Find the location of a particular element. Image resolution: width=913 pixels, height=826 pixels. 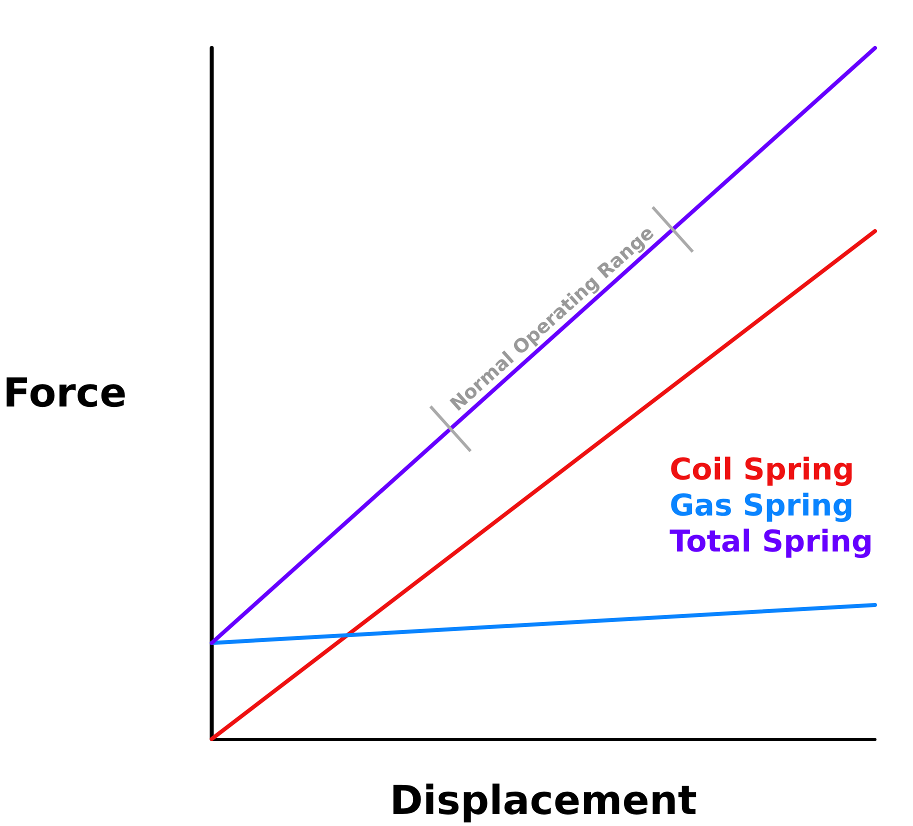

text: Total Spring is located at coordinates (772, 542).